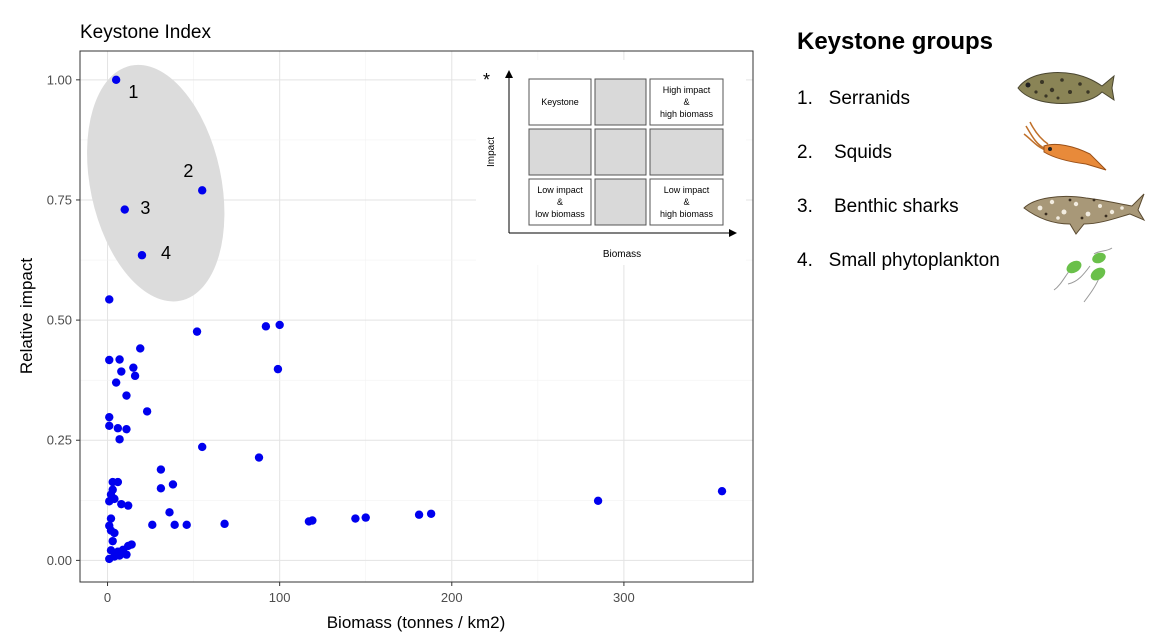 The width and height of the screenshot is (1151, 641). Describe the element at coordinates (622, 254) in the screenshot. I see `inset-biomass-label: Biomass` at that location.